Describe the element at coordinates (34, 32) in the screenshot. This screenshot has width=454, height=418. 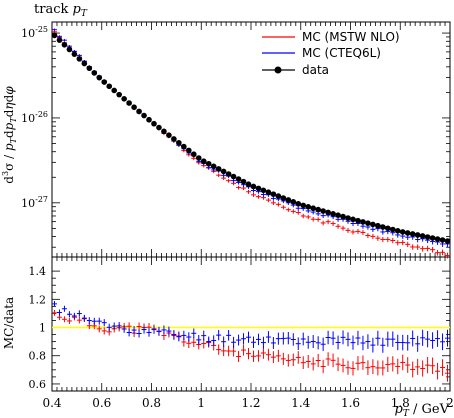
I see `y-tick-label: 10-25` at that location.